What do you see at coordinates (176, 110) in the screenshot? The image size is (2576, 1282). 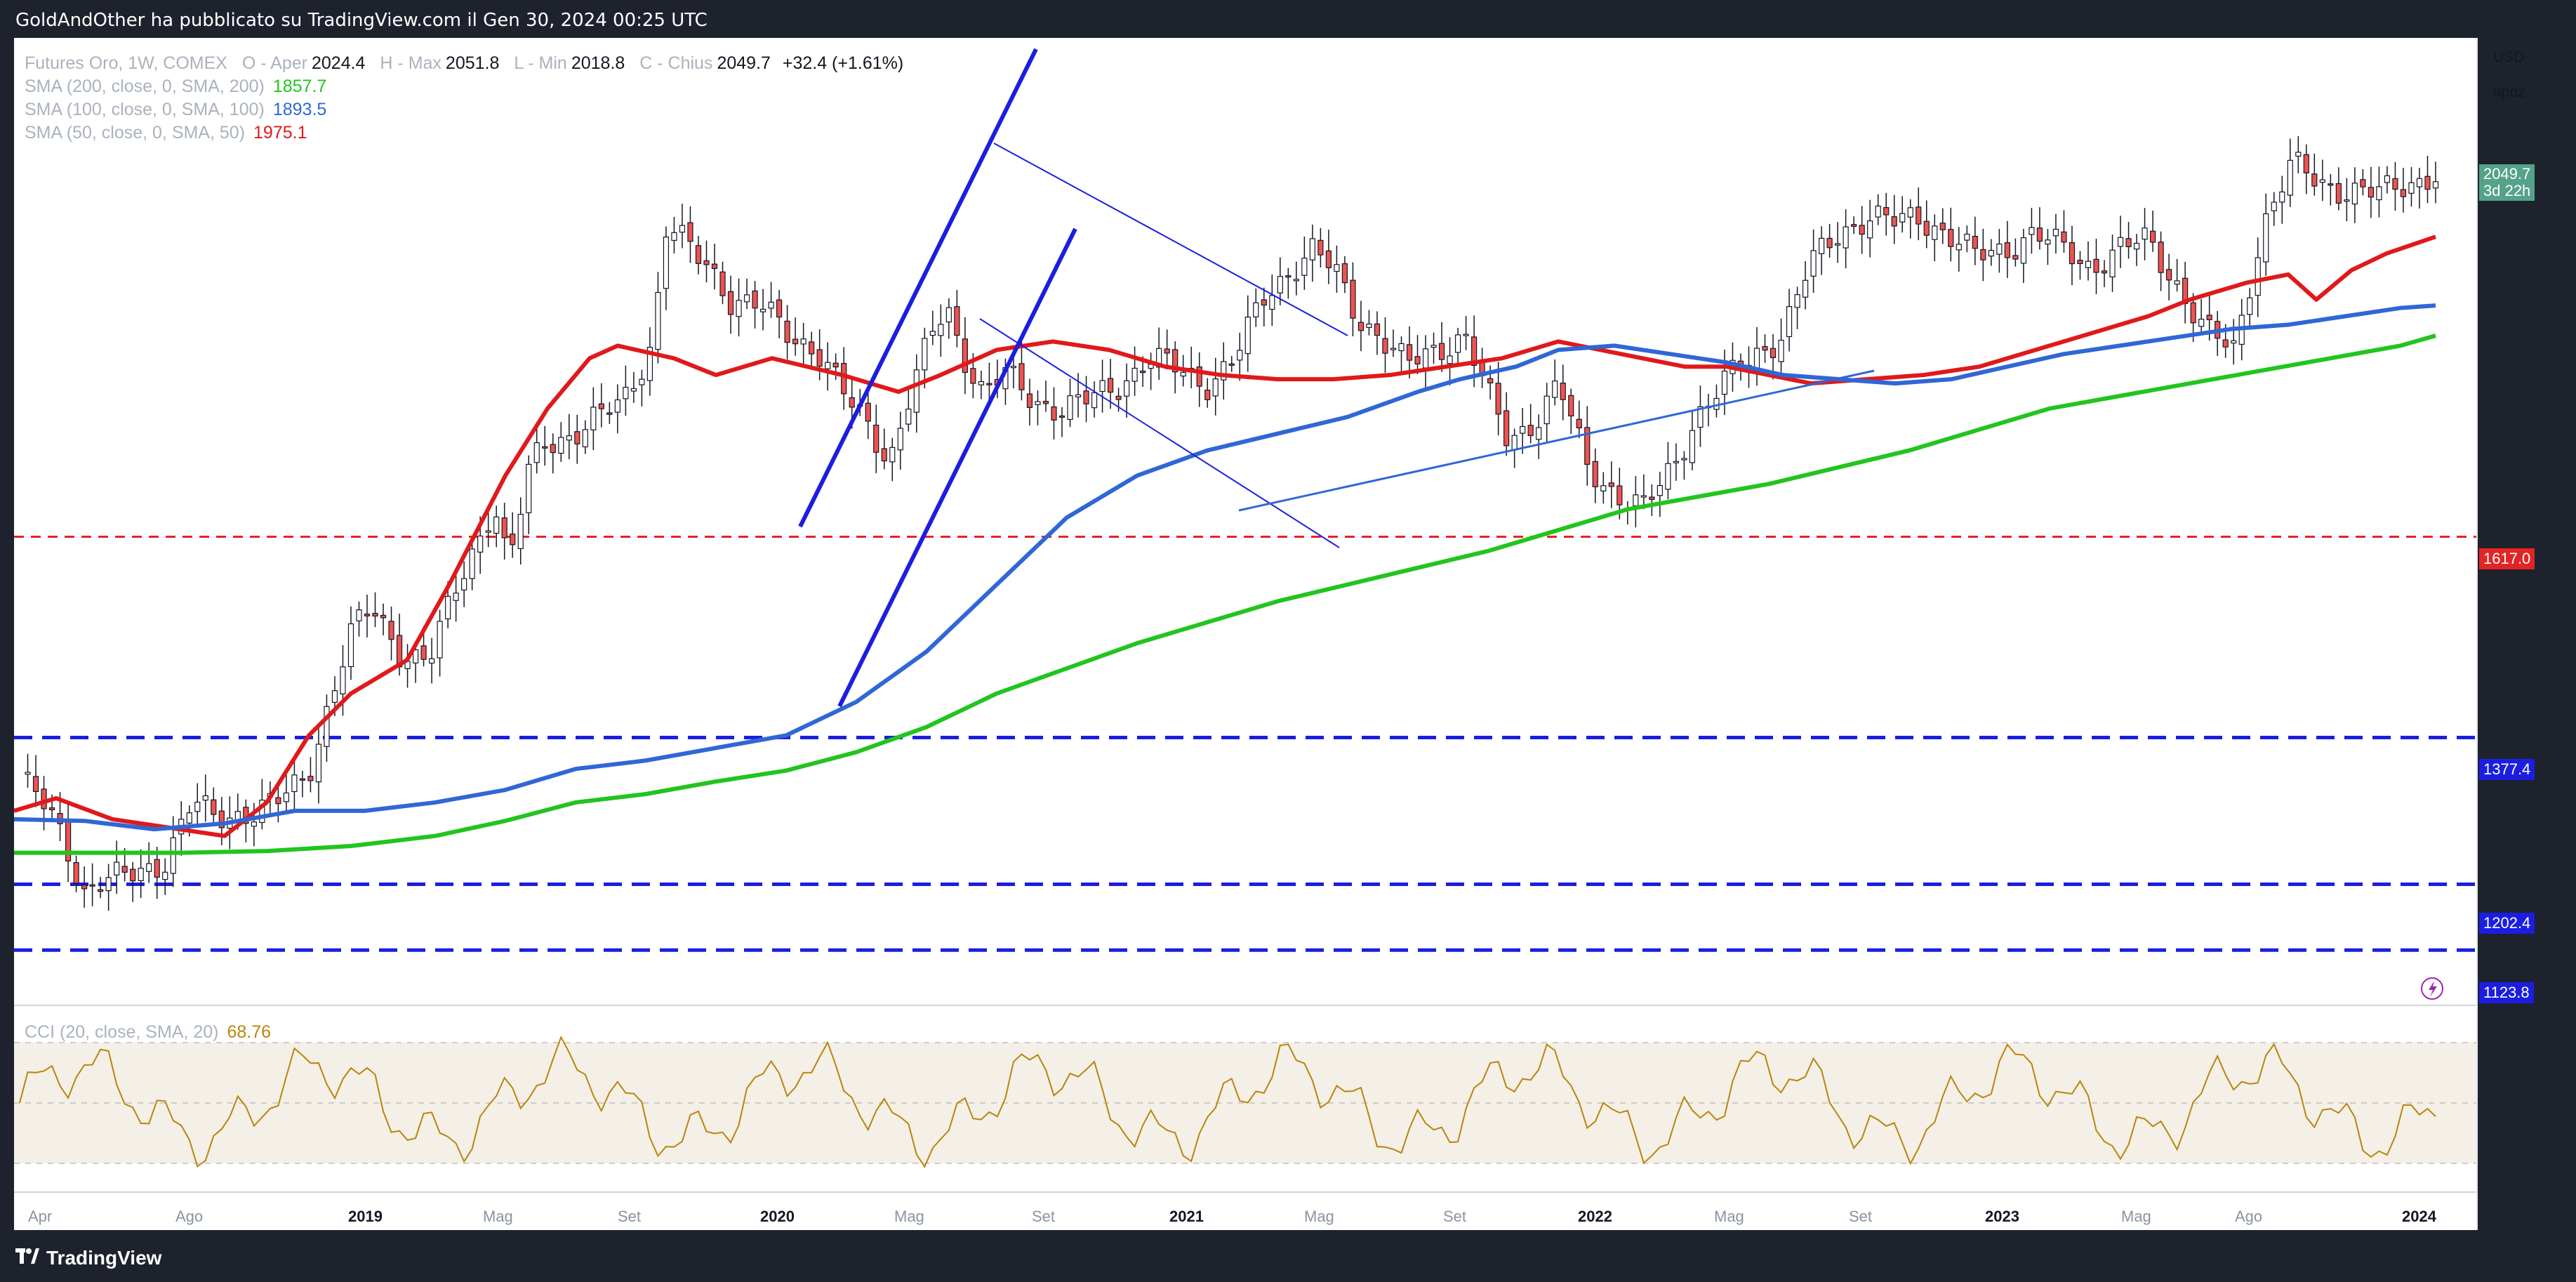 I see `sma100-legend: SMA (100, close, 0, SMA, 100) 1893.5` at bounding box center [176, 110].